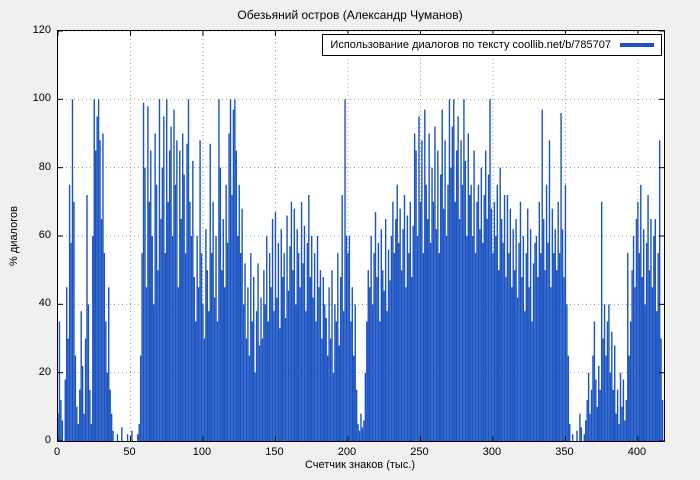 The image size is (700, 480). What do you see at coordinates (41, 98) in the screenshot?
I see `y-tick-label: 100` at bounding box center [41, 98].